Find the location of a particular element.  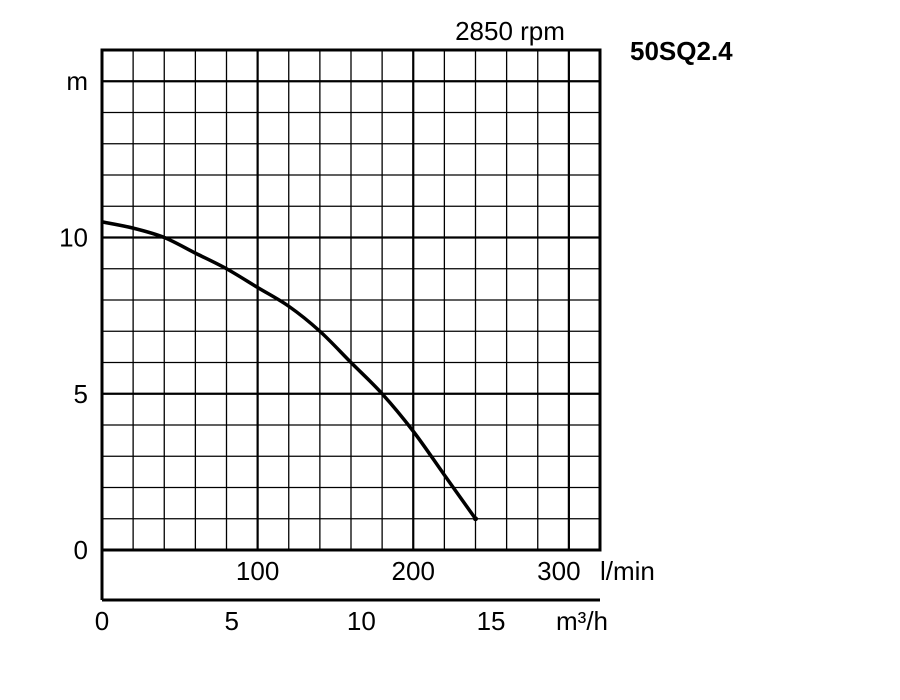

x-lpm-tick-label: 100 is located at coordinates (257, 571).